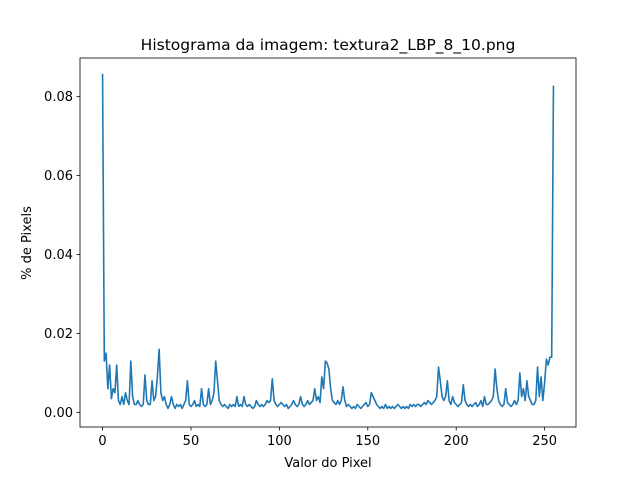 The height and width of the screenshot is (480, 640). Describe the element at coordinates (327, 463) in the screenshot. I see `x-axis-label: Valor do Pixel` at that location.